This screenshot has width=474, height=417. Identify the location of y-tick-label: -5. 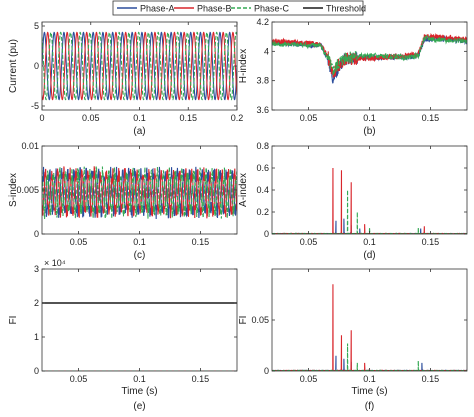
(35, 106).